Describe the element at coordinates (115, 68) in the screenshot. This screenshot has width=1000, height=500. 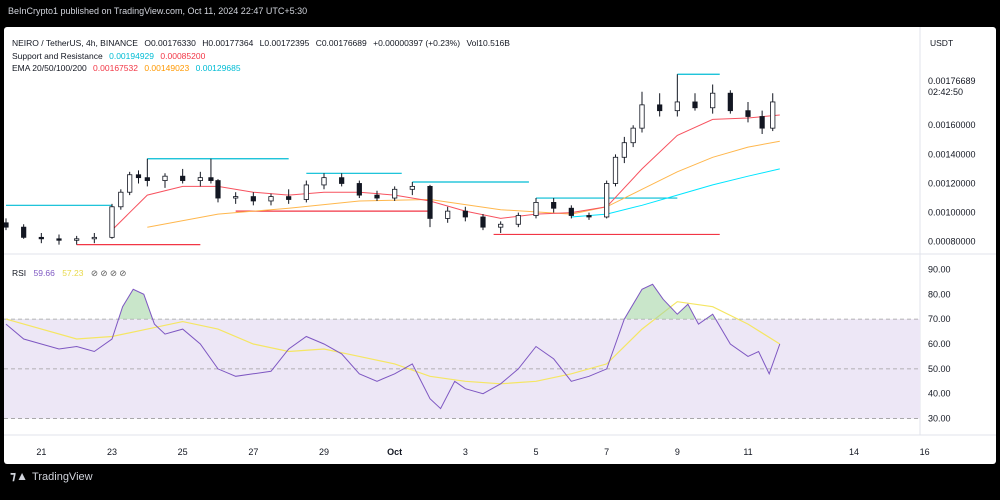
I see `ema-value-20: 0.00167532` at that location.